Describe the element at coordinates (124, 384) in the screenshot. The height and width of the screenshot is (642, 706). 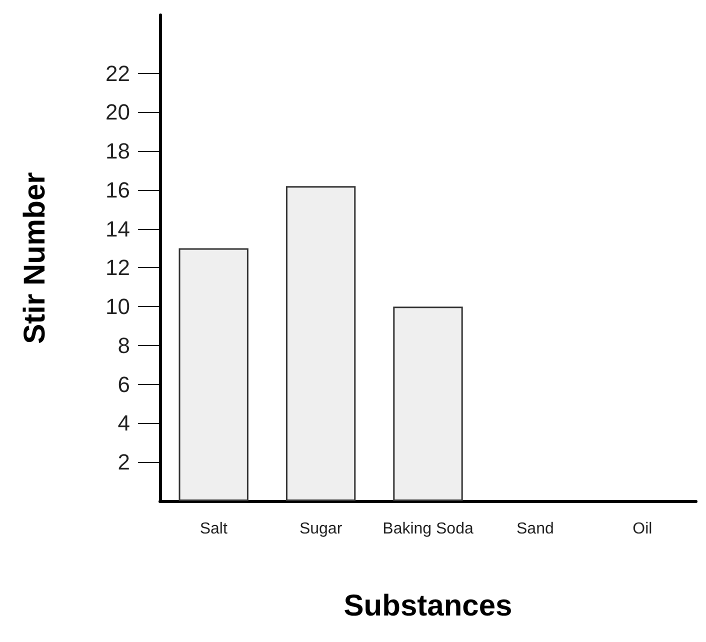
I see `y-tick-label: 6` at that location.